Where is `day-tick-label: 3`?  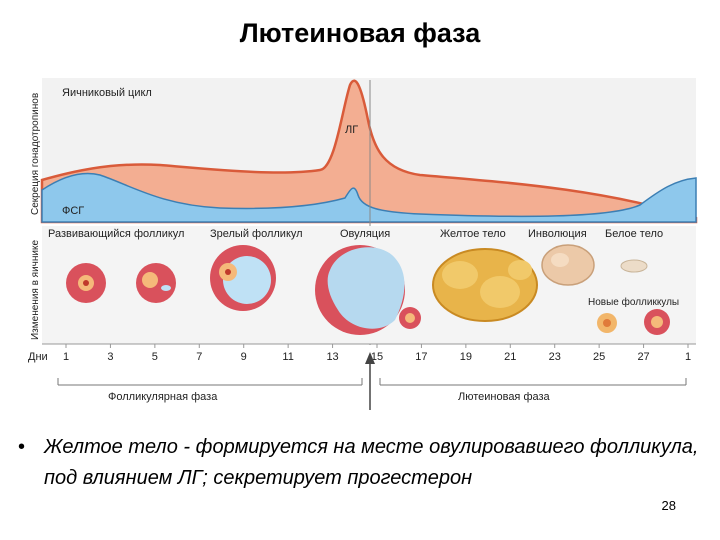 day-tick-label: 3 is located at coordinates (110, 357).